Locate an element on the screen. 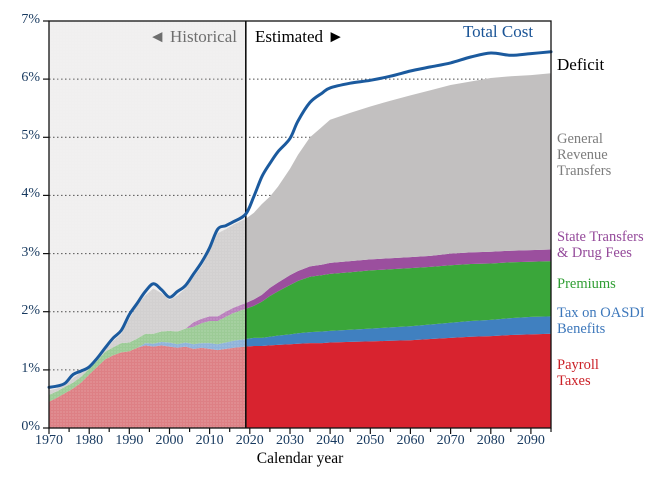  x-tick-label: 2090 is located at coordinates (530, 440).